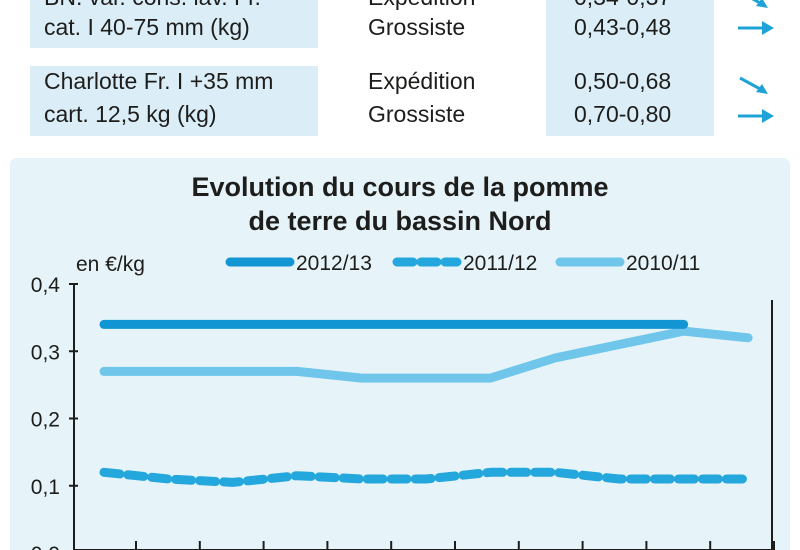  What do you see at coordinates (110, 264) in the screenshot?
I see `y-axis-unit-label: en €/kg` at bounding box center [110, 264].